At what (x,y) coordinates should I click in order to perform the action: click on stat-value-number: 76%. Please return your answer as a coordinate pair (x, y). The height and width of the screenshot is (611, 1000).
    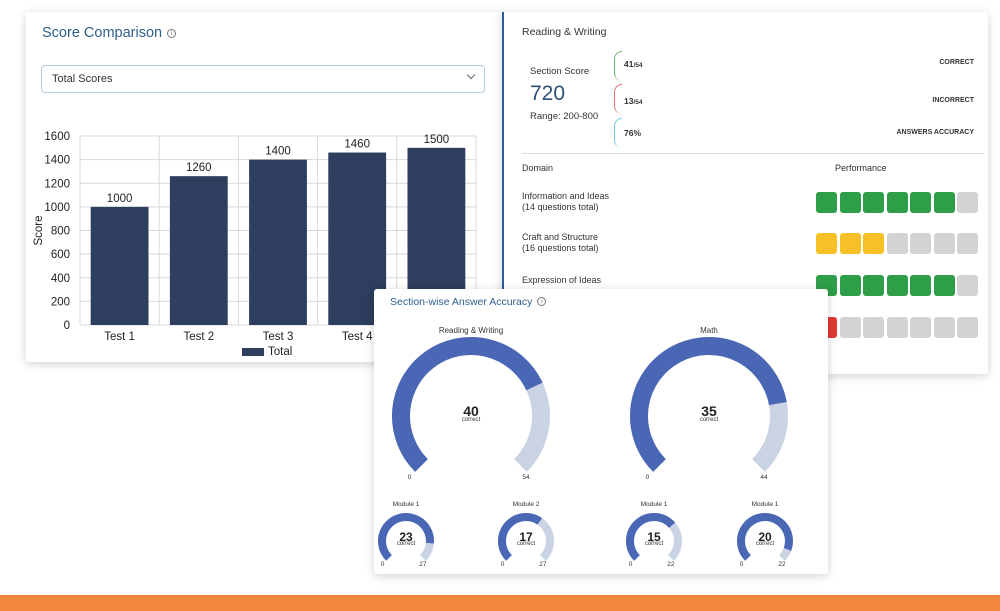
    Looking at the image, I should click on (633, 133).